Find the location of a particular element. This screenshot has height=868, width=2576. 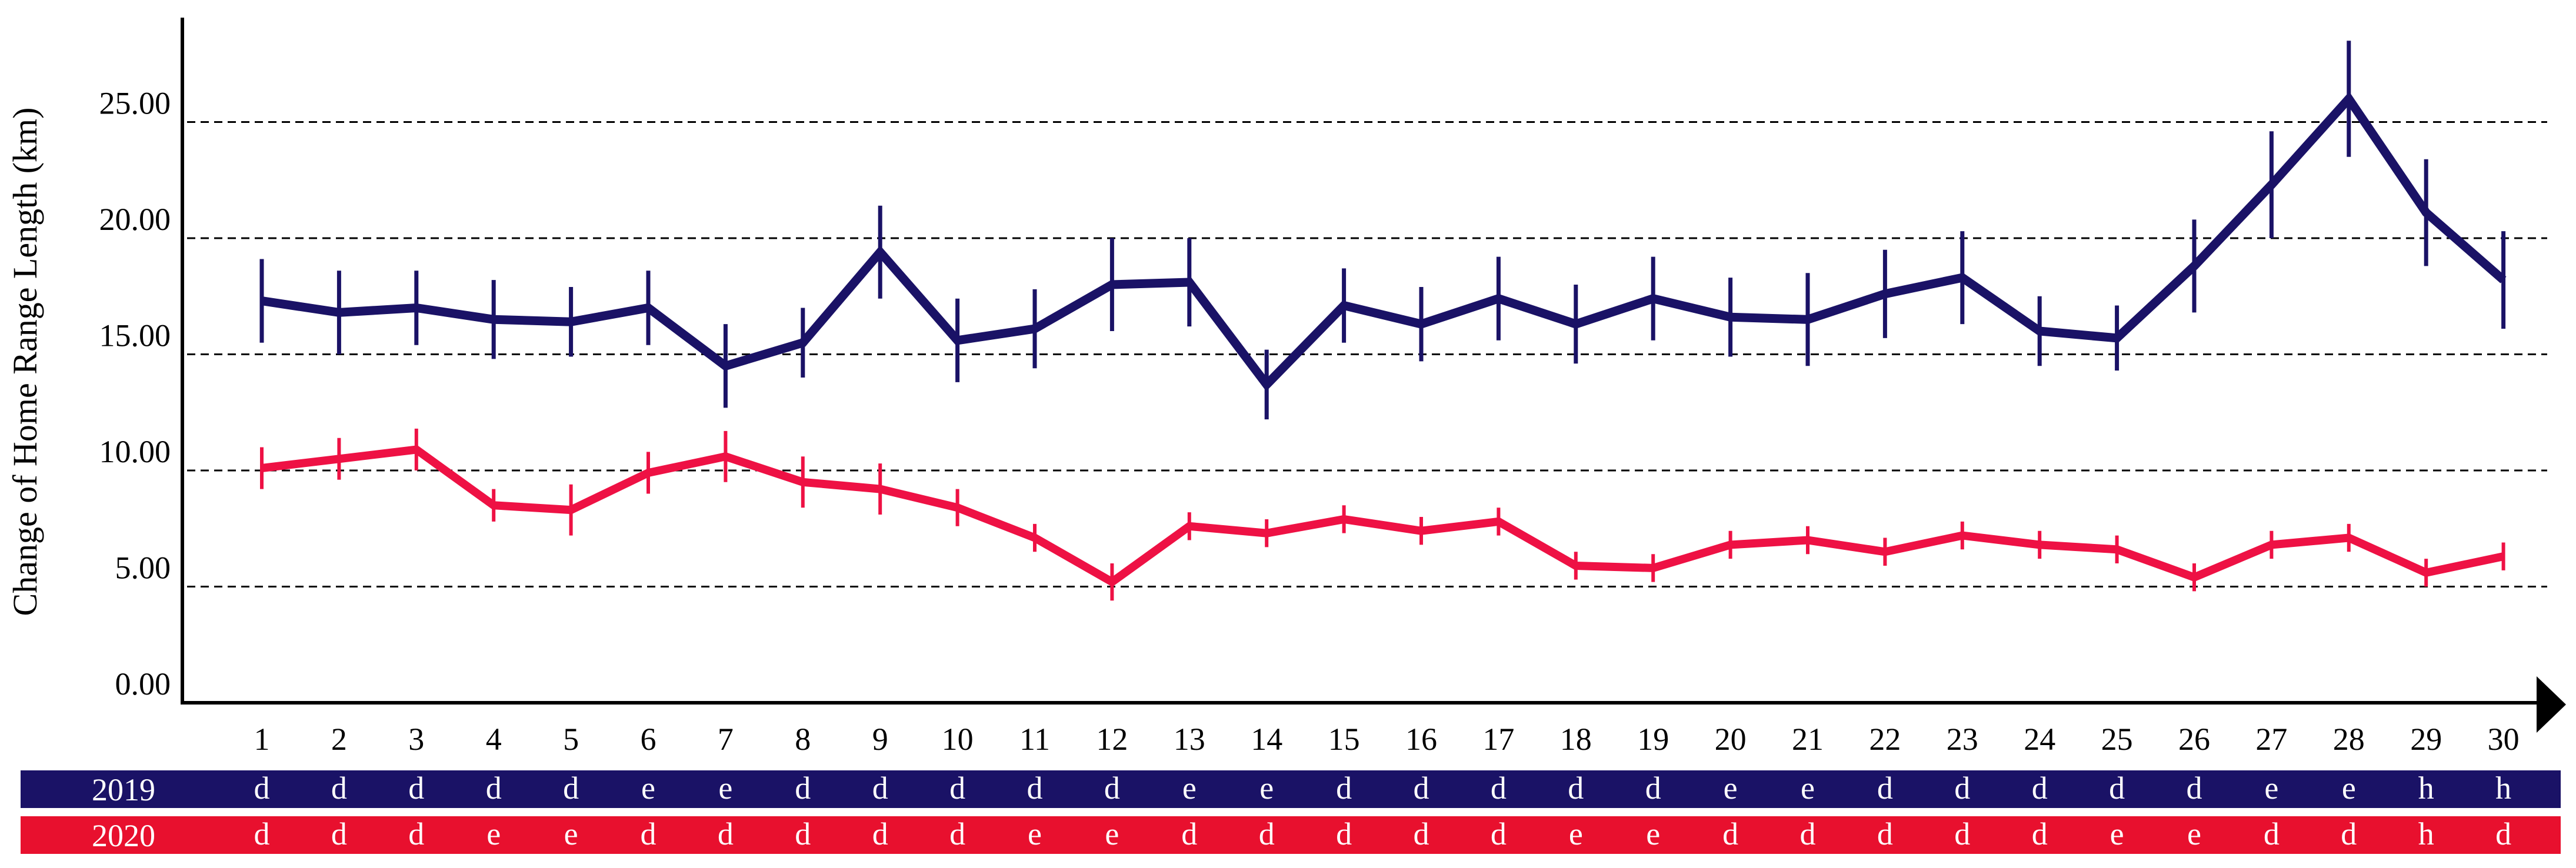

x-tick-label: 14 is located at coordinates (1267, 739).